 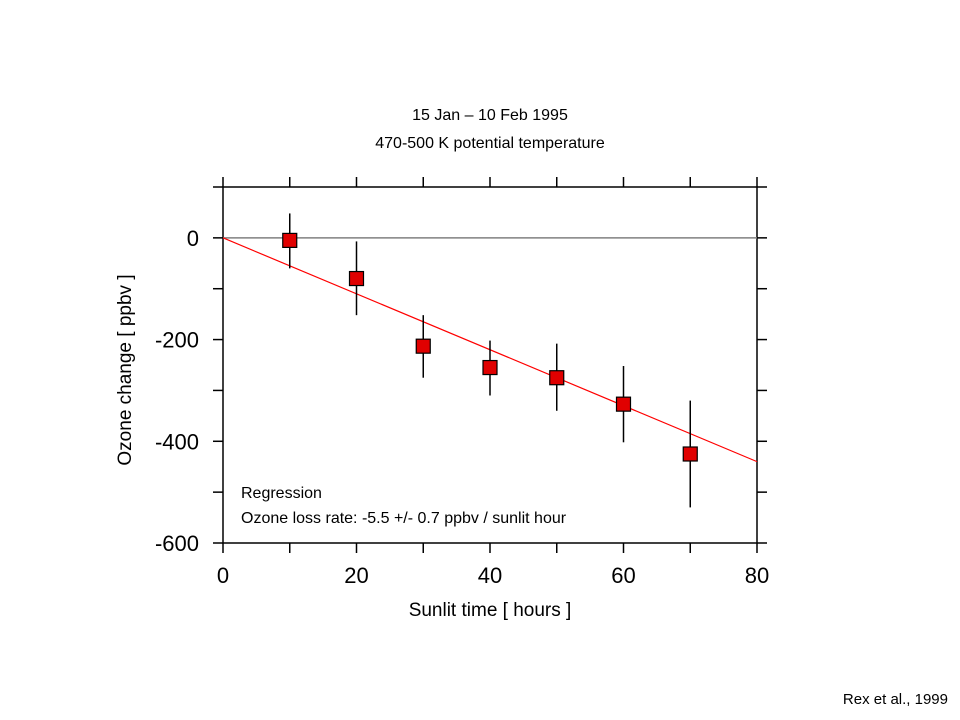 I want to click on y-tick-label: -200, so click(x=177, y=340).